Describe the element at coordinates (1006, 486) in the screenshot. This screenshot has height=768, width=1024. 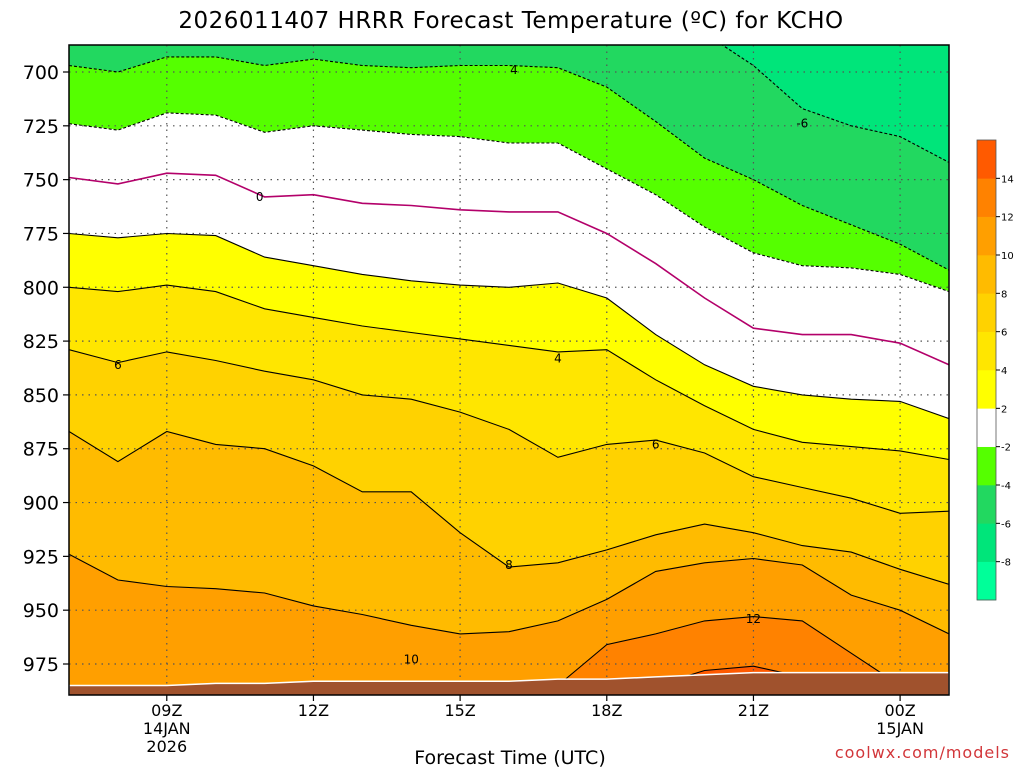
I see `colorbar-tick--4: -4` at that location.